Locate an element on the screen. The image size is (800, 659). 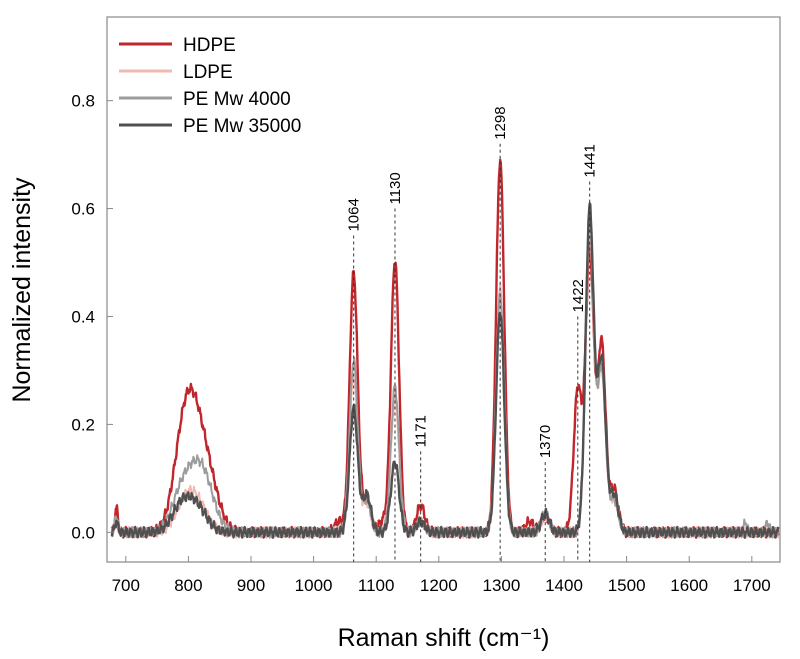
legend-label-hdpe: HDPE is located at coordinates (209, 45).